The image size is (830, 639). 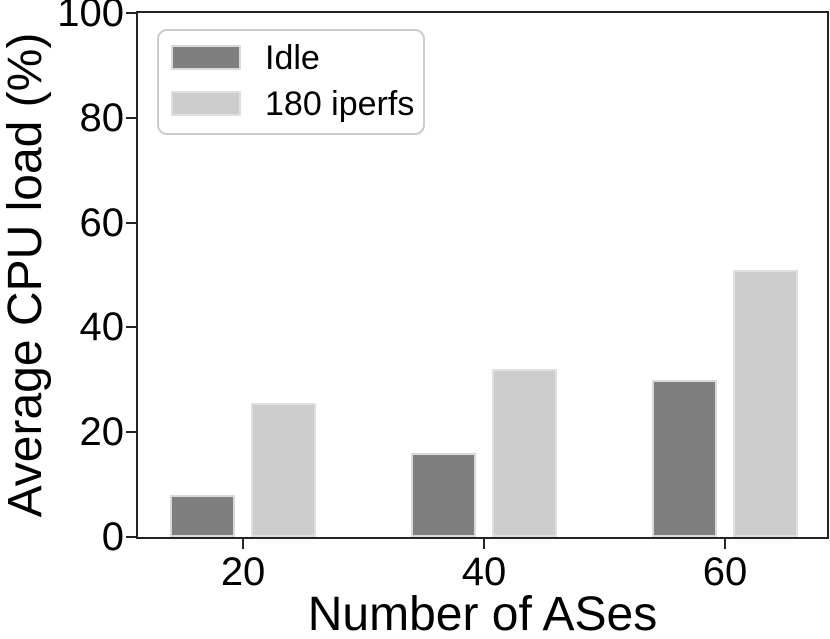 What do you see at coordinates (102, 222) in the screenshot?
I see `y-tick-label-60: 60` at bounding box center [102, 222].